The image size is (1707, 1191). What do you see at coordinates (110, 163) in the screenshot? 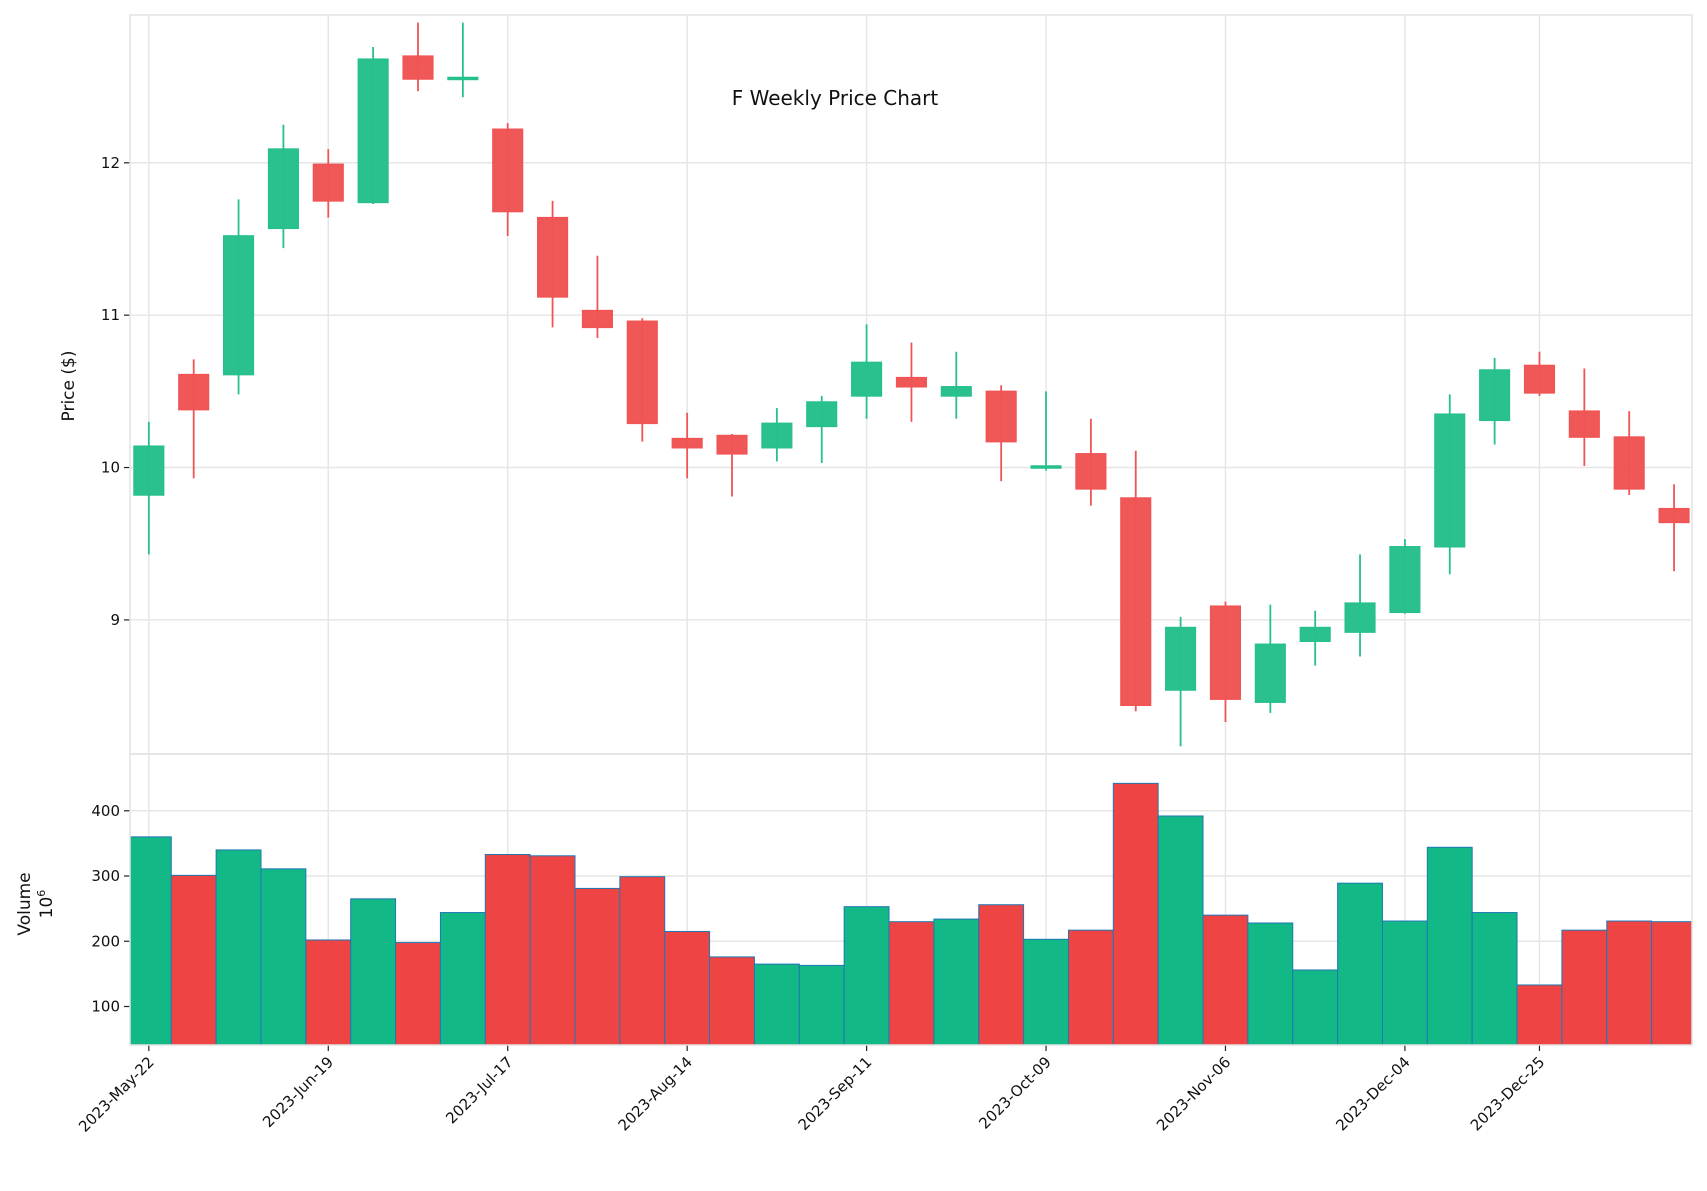
I see `y-tick-label: 12` at bounding box center [110, 163].